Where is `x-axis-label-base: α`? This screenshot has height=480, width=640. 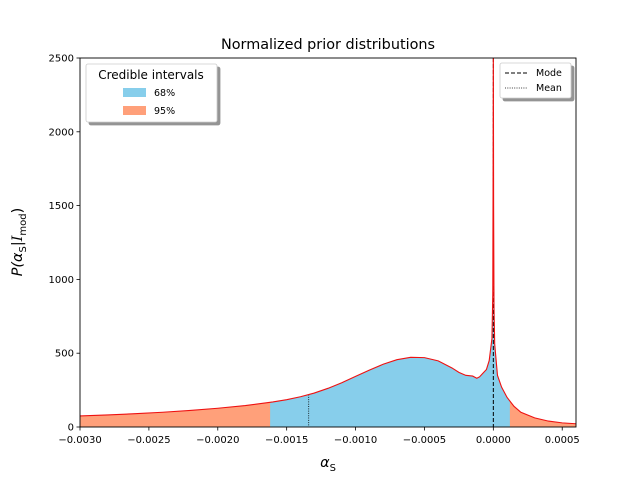
x-axis-label-base: α is located at coordinates (325, 463).